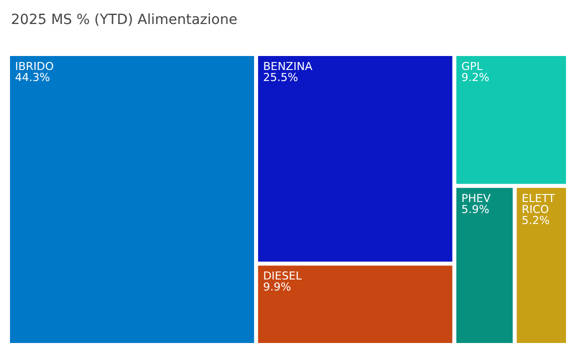 The image size is (576, 353). What do you see at coordinates (34, 66) in the screenshot?
I see `category-label: IBRIDO` at bounding box center [34, 66].